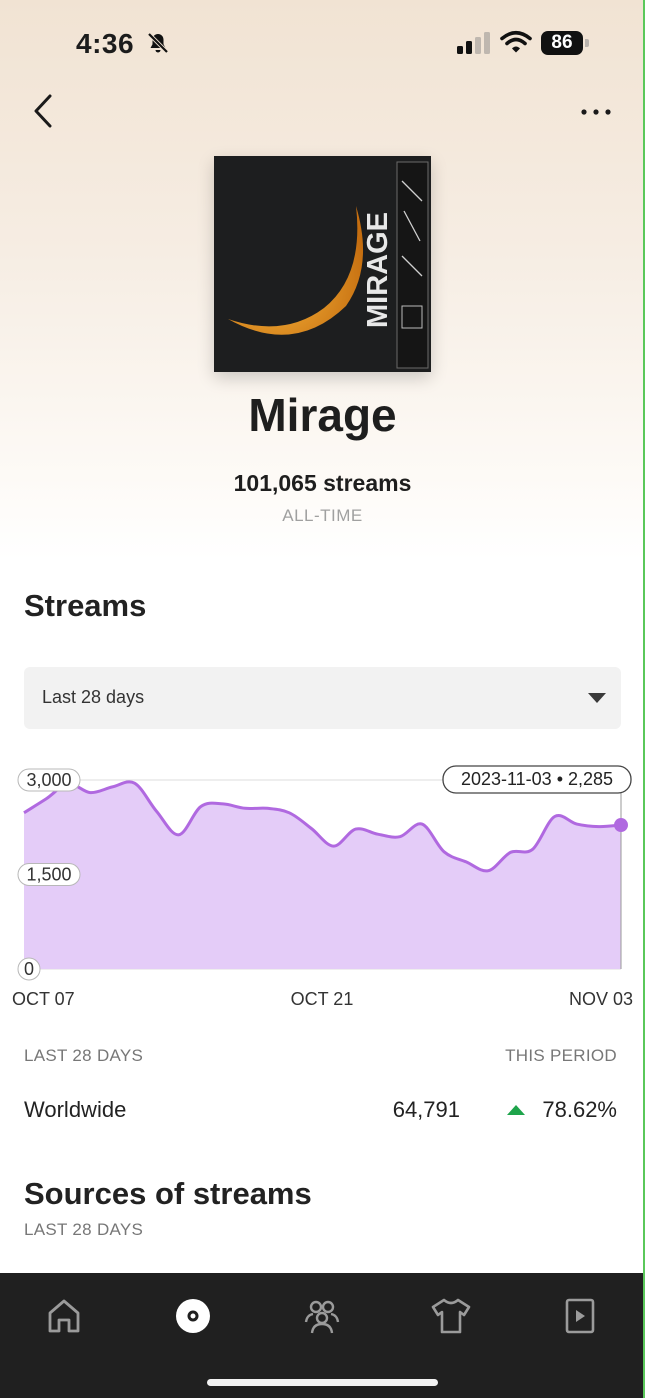 This screenshot has width=645, height=1398. I want to click on tooltip-text: 2023-11-03 • 2,285, so click(537, 779).